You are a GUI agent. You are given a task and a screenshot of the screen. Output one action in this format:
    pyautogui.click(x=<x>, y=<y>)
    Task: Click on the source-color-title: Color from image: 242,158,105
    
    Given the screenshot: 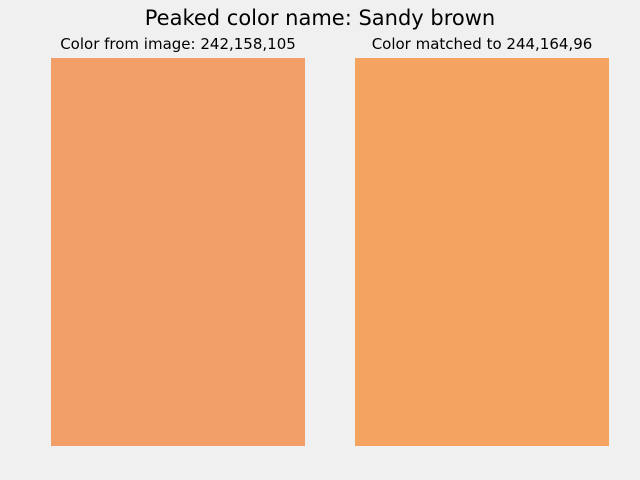 What is the action you would take?
    pyautogui.click(x=178, y=44)
    